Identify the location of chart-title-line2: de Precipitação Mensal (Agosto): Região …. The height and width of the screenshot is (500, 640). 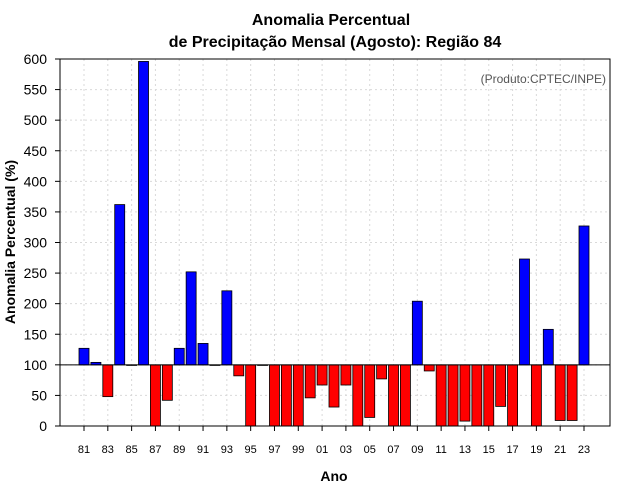
(335, 42).